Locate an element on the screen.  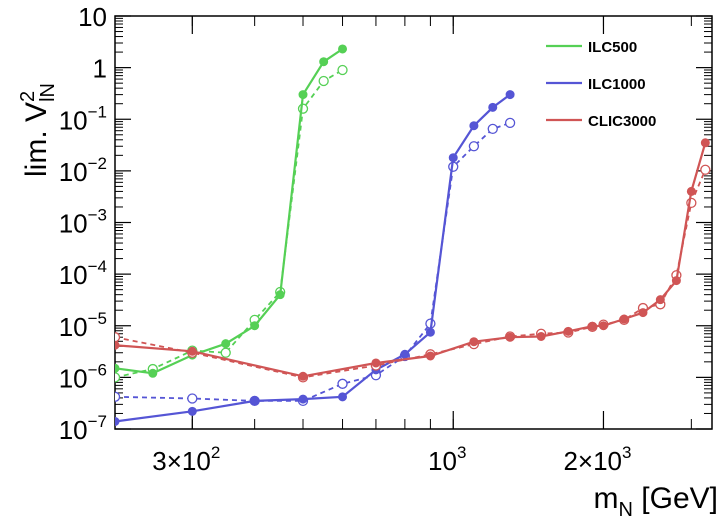
y-axis-title: lim. V2lN is located at coordinates (38, 130).